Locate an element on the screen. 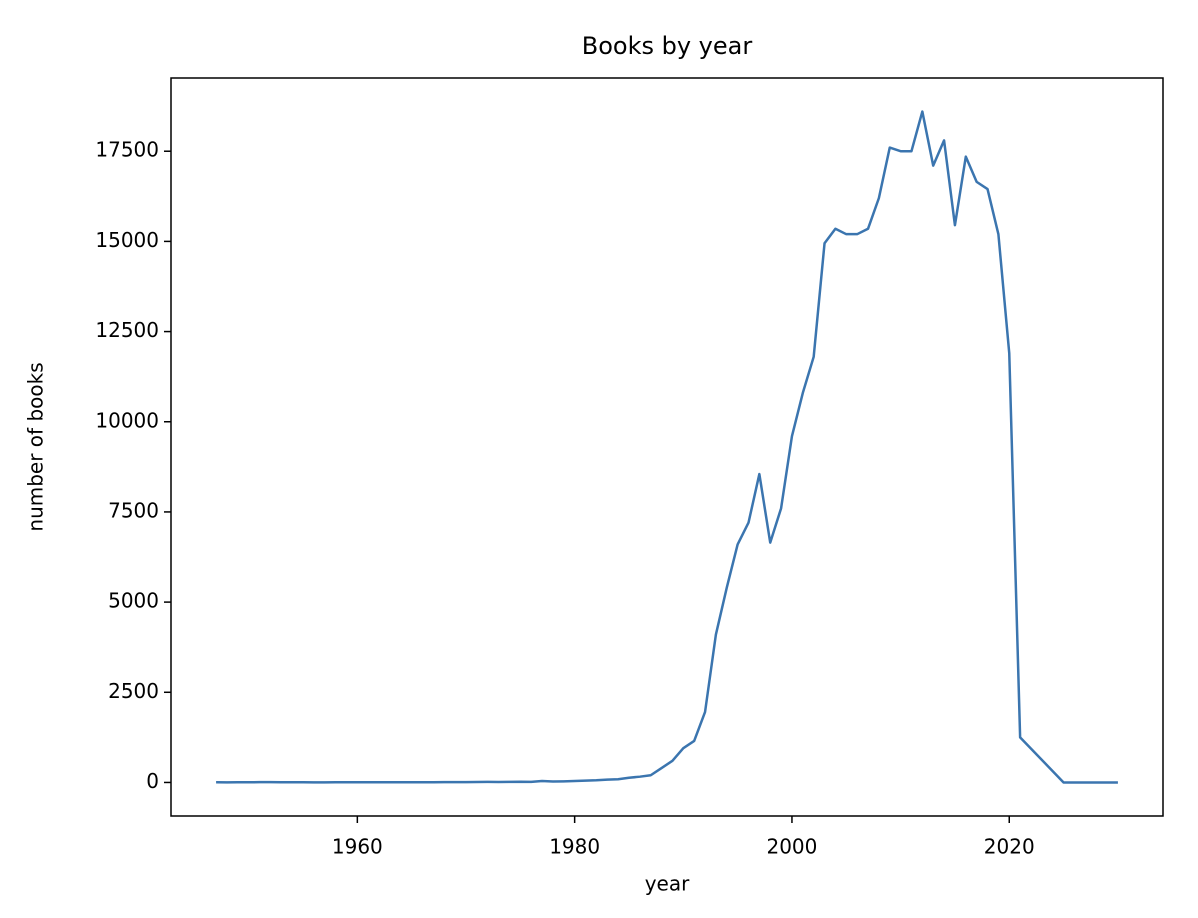  y-tick-label: 17500 is located at coordinates (127, 150).